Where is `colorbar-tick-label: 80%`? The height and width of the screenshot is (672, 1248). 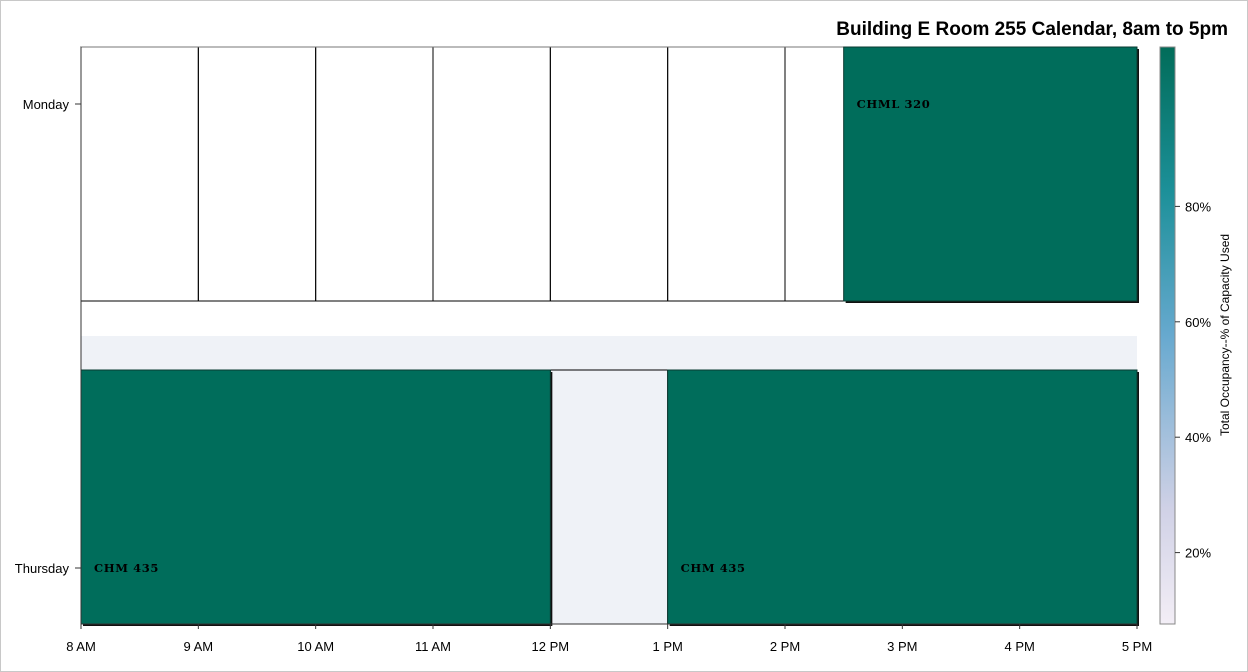 colorbar-tick-label: 80% is located at coordinates (1198, 206).